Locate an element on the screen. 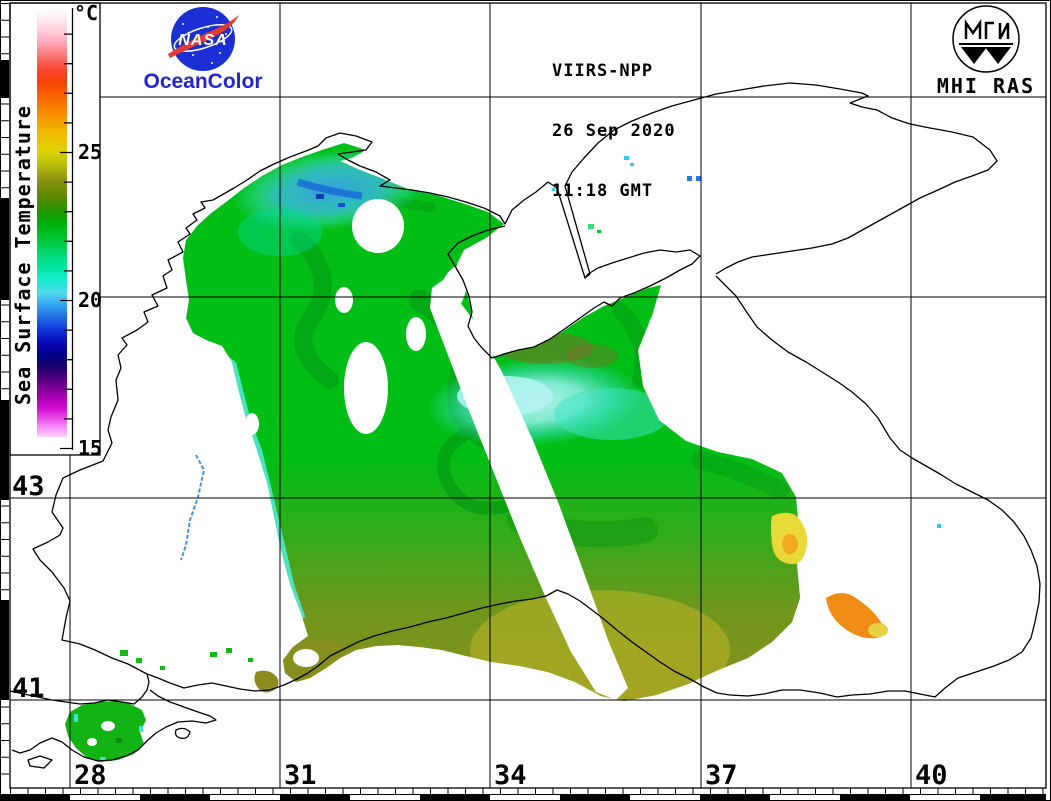  azov-dots is located at coordinates (626, 194).